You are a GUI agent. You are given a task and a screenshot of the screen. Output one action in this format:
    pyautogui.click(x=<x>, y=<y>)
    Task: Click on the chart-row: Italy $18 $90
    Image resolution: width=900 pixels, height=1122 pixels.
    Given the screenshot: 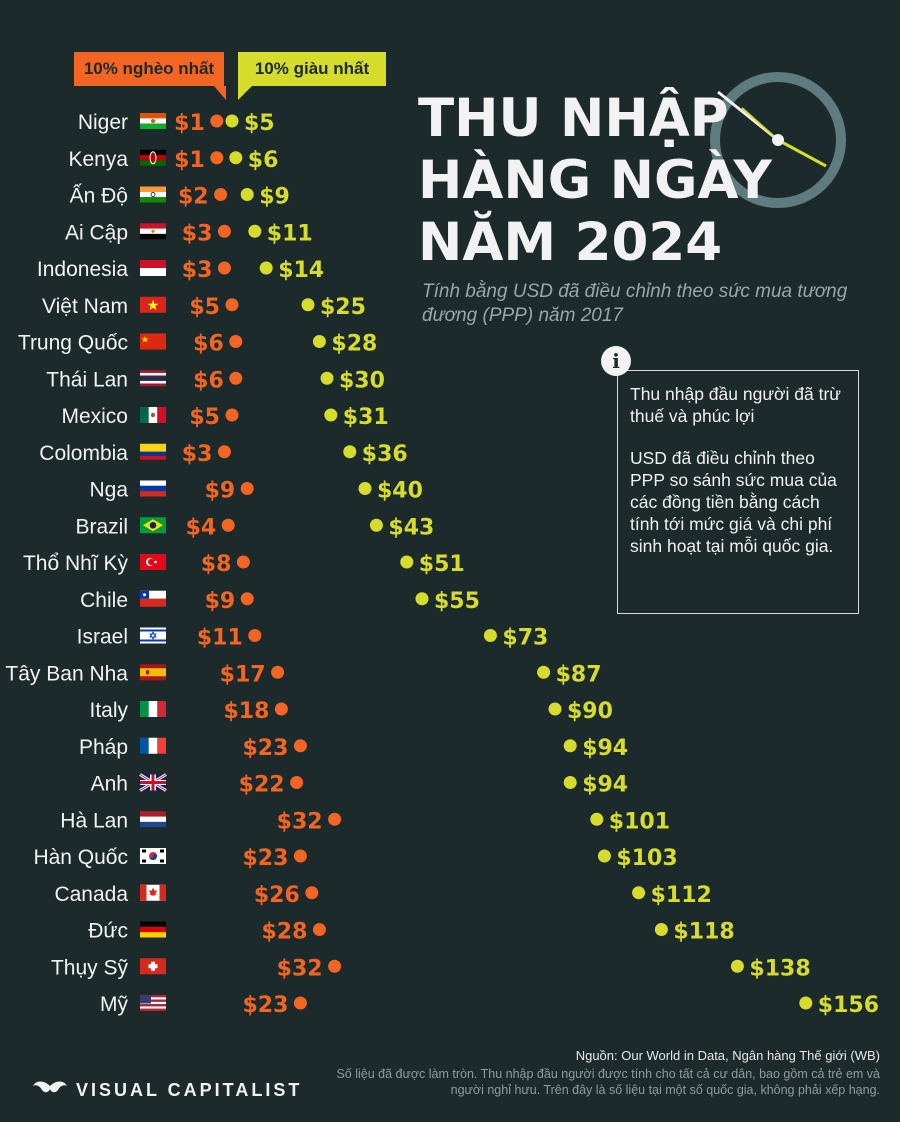 What is the action you would take?
    pyautogui.click(x=350, y=711)
    